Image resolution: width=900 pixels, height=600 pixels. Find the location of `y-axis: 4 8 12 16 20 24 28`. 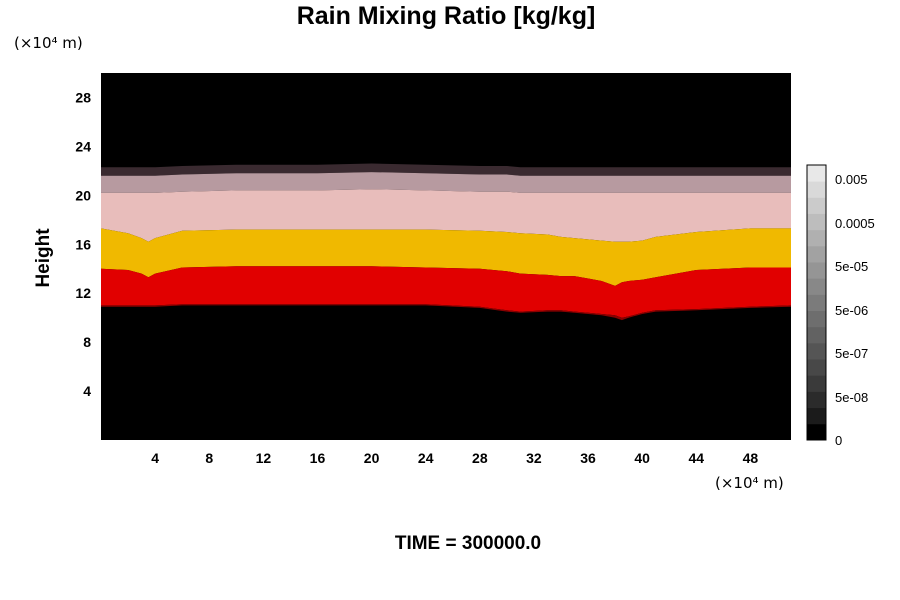

y-axis: 4 8 12 16 20 24 28 is located at coordinates (83, 244).